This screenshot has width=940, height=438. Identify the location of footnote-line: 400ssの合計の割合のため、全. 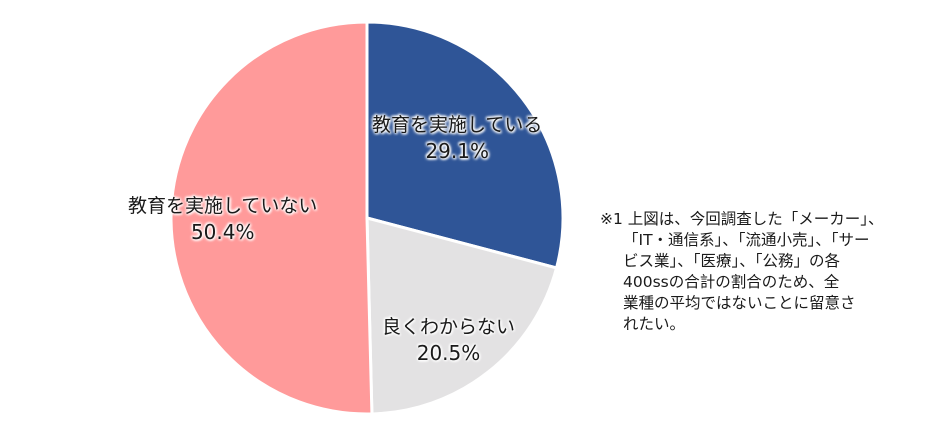
(731, 282).